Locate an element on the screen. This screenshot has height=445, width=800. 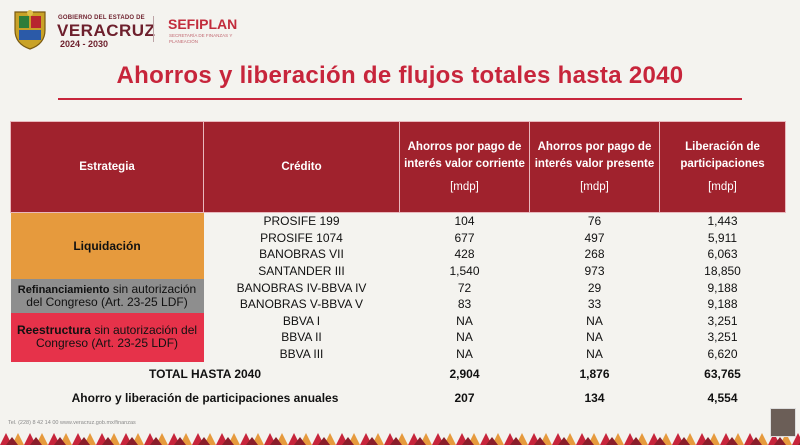
presenter-thumbnail is located at coordinates (783, 422).